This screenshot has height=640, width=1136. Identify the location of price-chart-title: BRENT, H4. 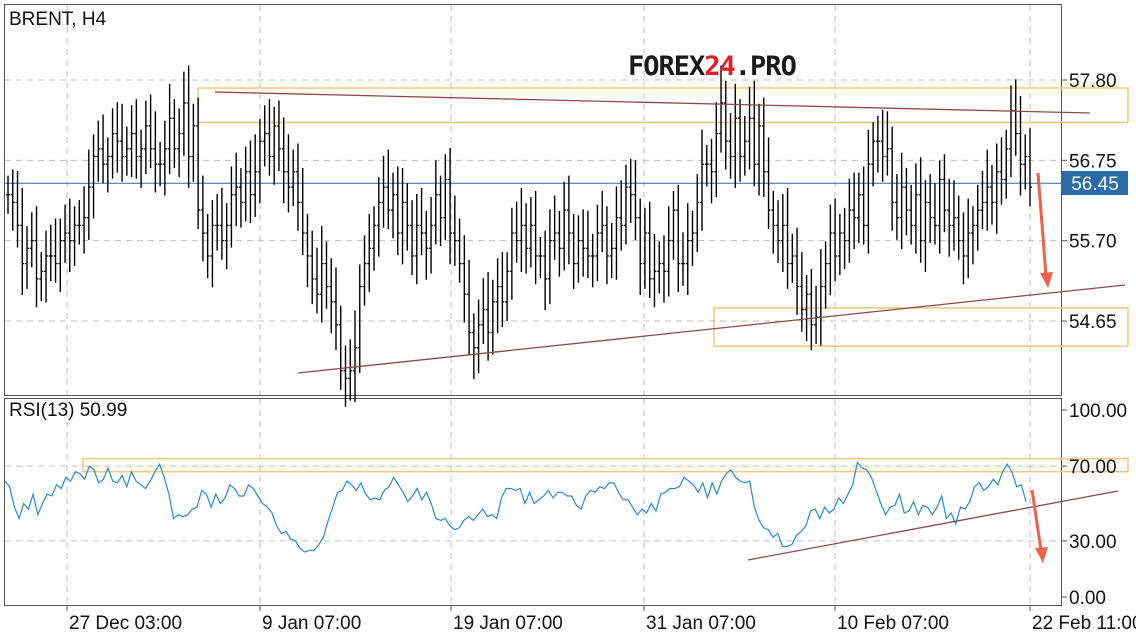
(58, 19).